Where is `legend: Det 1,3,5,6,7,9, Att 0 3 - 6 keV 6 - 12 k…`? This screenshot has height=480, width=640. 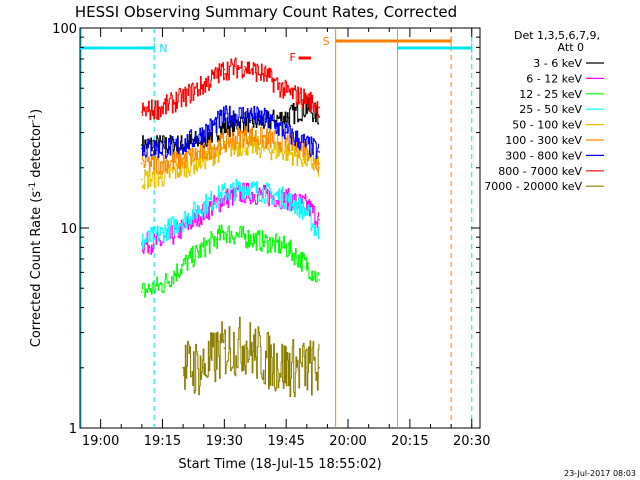 legend: Det 1,3,5,6,7,9, Att 0 3 - 6 keV 6 - 12 k… is located at coordinates (544, 111).